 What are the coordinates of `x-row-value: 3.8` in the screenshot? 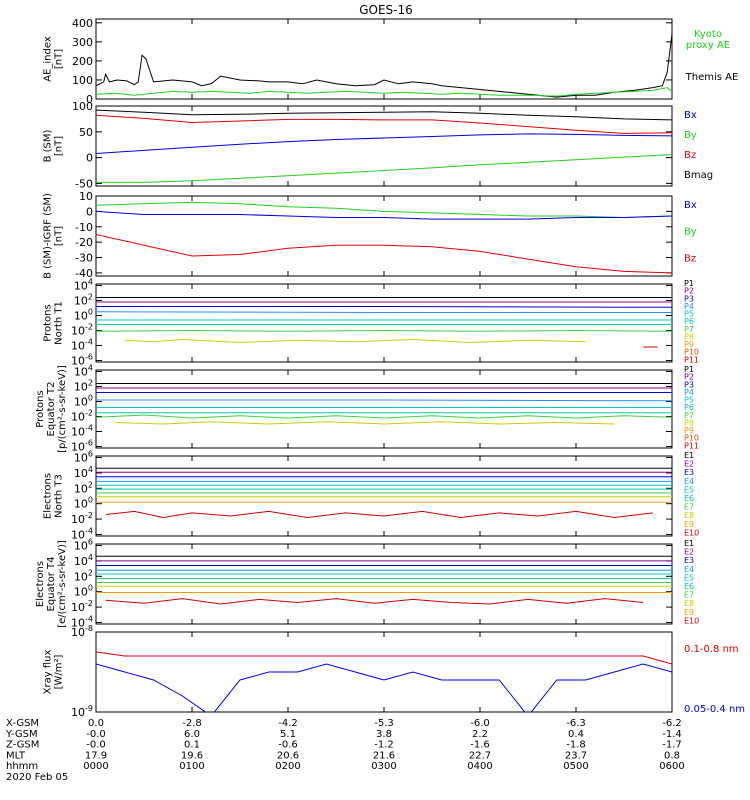 It's located at (384, 734).